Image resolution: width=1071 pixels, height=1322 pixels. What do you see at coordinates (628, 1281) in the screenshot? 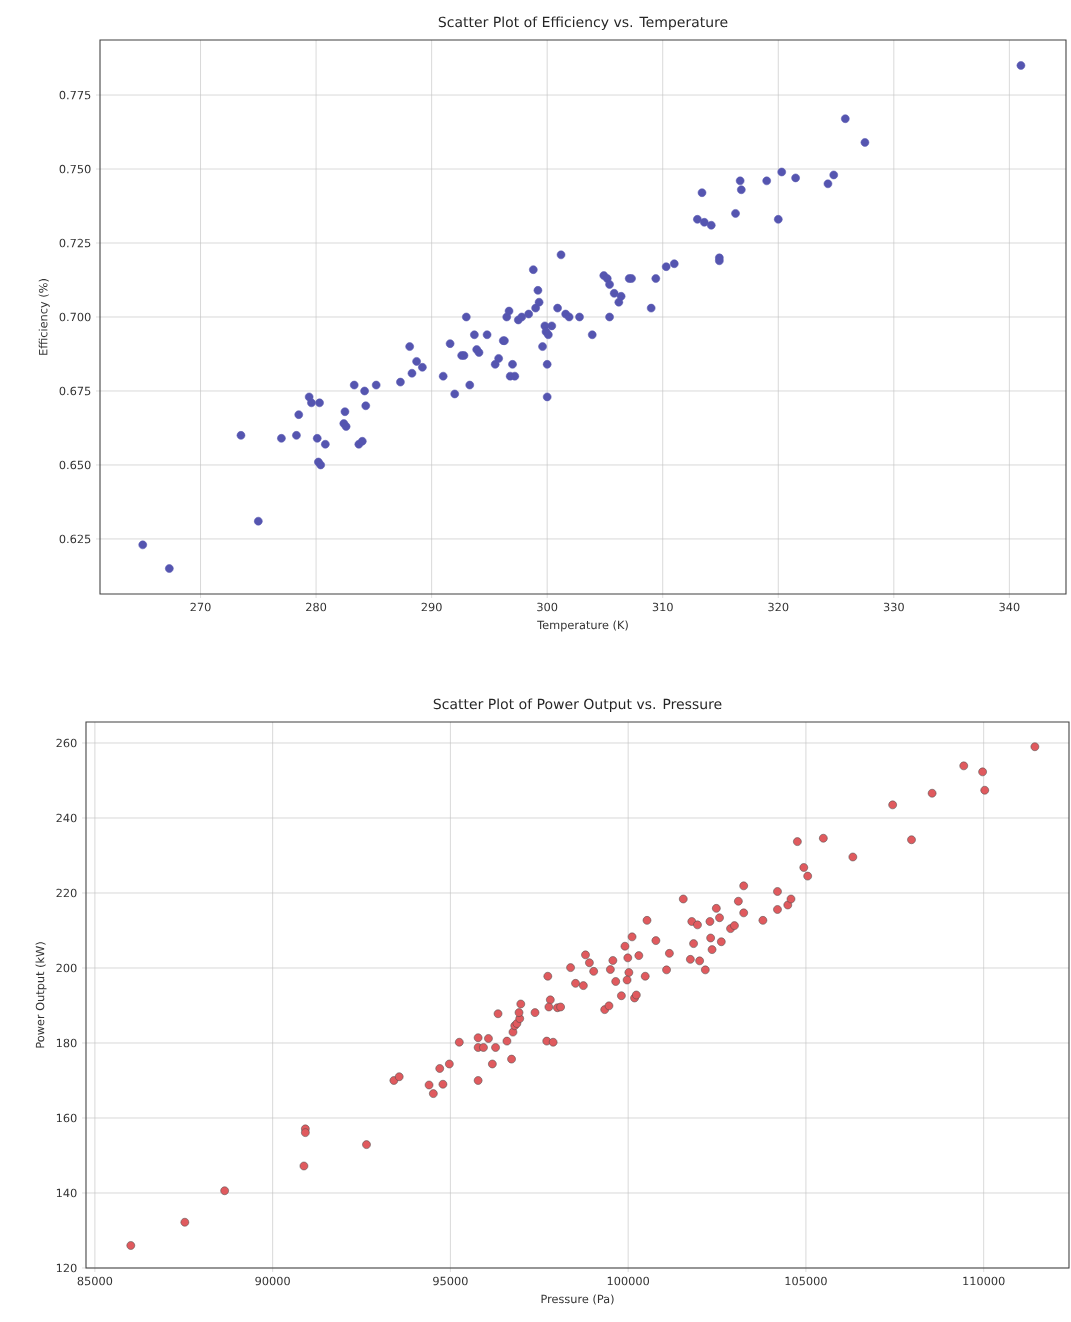
I see `x-tick-label: 100000` at bounding box center [628, 1281].